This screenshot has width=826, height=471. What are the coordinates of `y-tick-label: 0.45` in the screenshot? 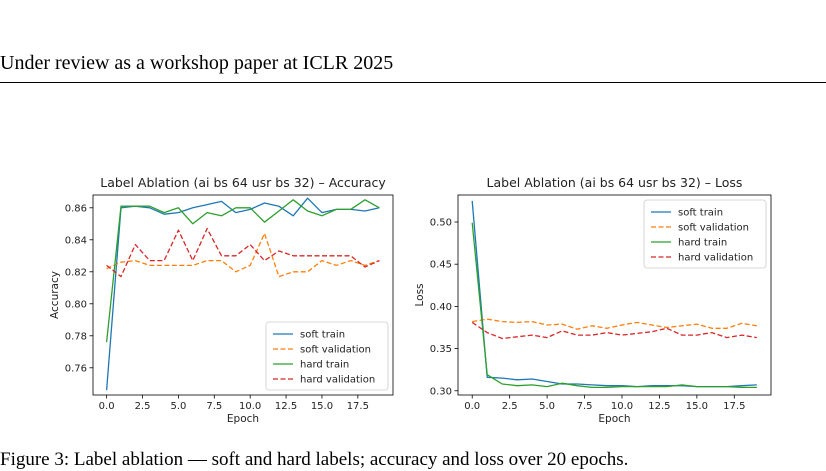 It's located at (441, 265).